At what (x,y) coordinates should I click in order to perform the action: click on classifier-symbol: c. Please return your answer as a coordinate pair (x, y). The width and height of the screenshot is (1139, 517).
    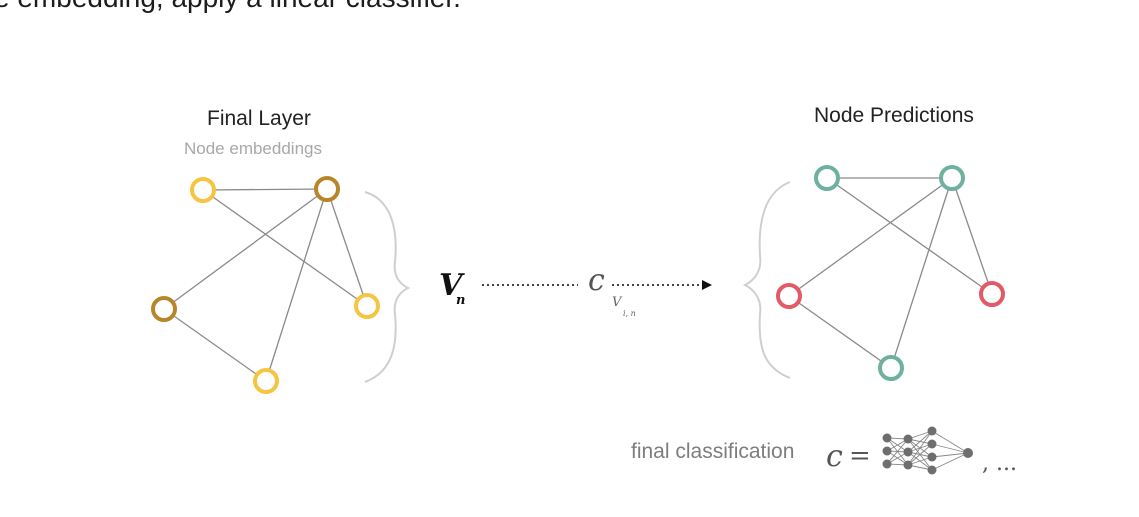
    Looking at the image, I should click on (596, 280).